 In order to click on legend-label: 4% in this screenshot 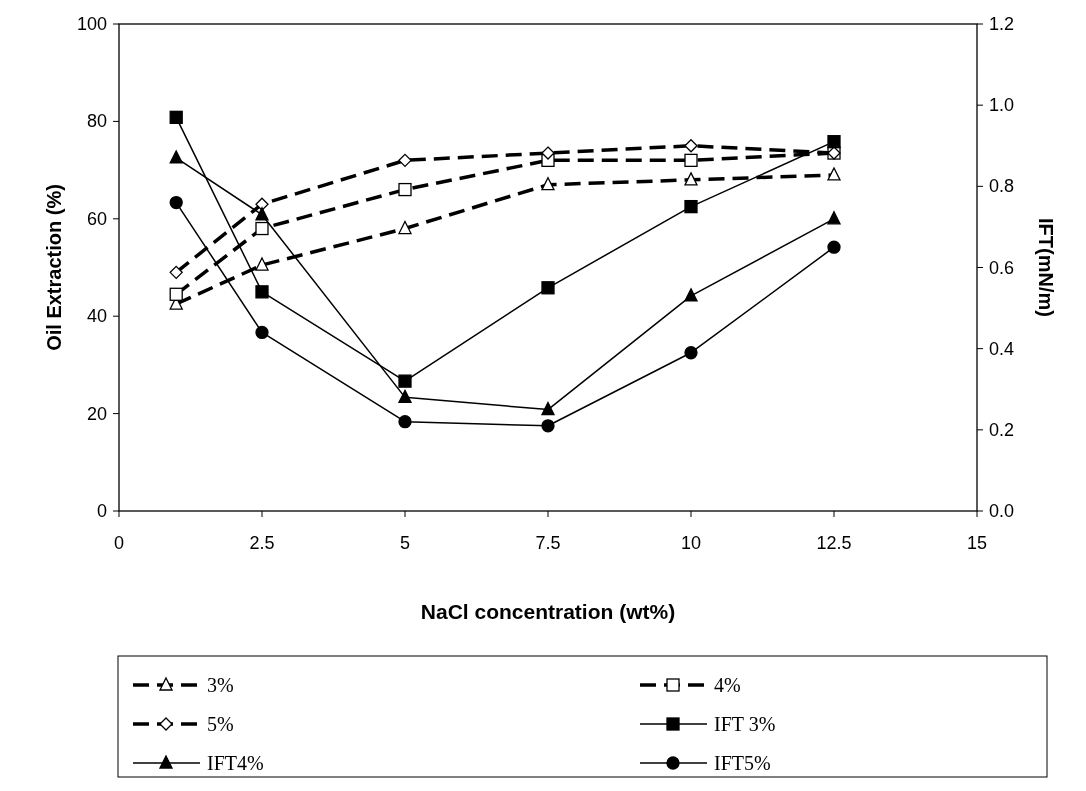, I will do `click(727, 685)`.